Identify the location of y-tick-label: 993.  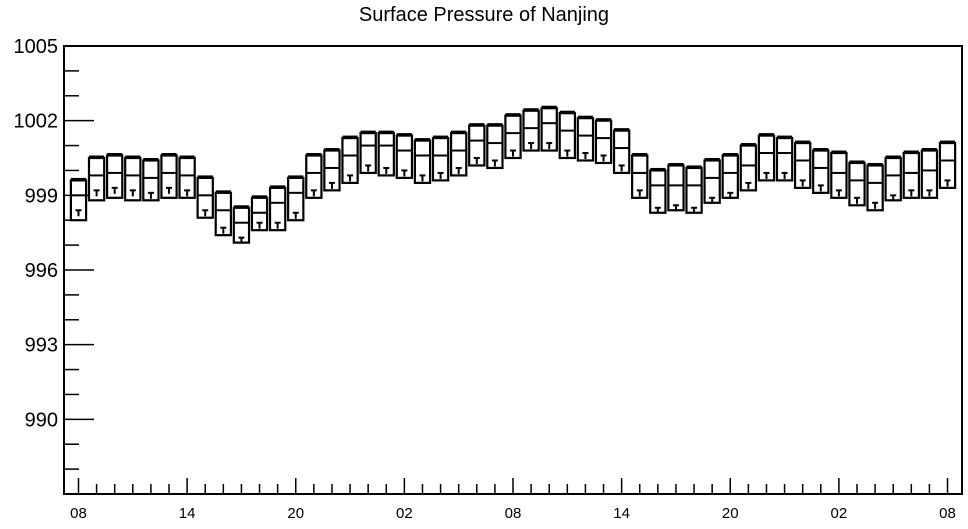
(41, 346).